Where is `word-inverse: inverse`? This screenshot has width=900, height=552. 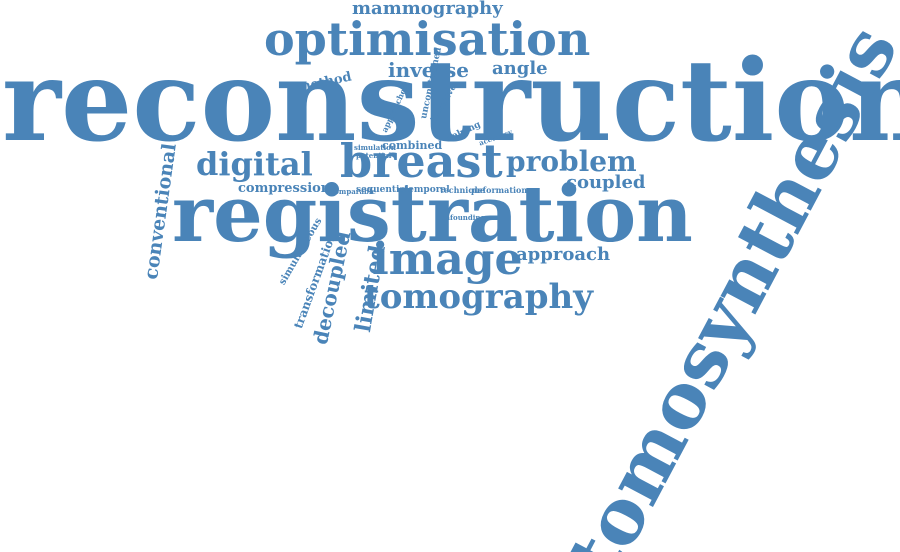
word-inverse: inverse is located at coordinates (429, 70).